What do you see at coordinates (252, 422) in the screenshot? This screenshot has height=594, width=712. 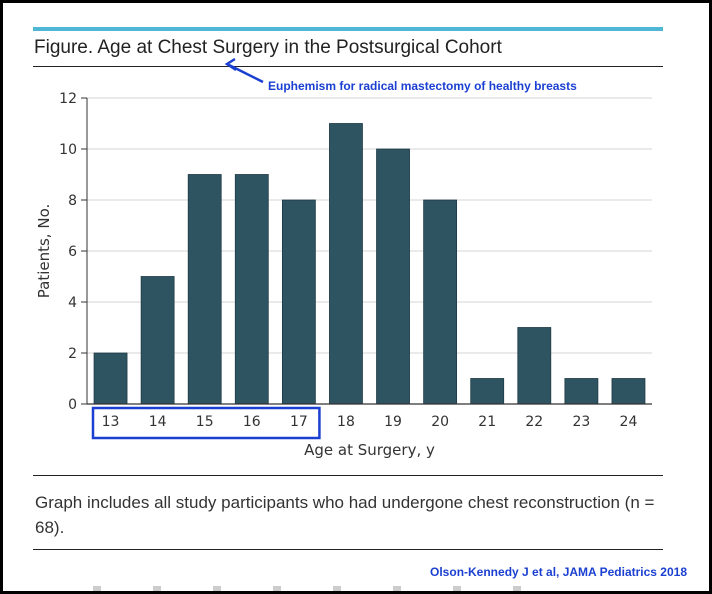 I see `x-tick-label: 16` at bounding box center [252, 422].